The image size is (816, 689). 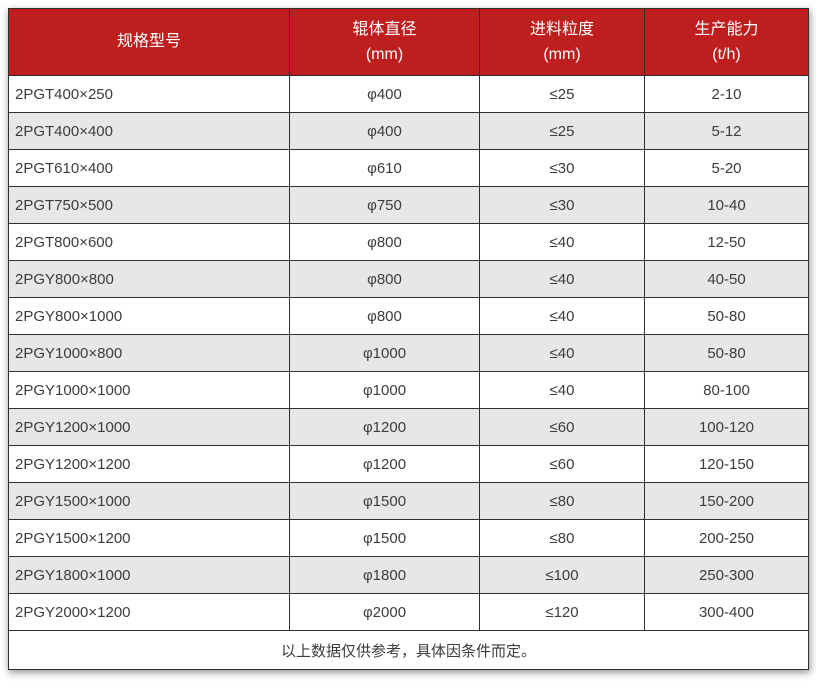 I want to click on table-header: 规格型号 辊体直径 (mm) 进料粒度 (mm) 生产能力 (t/h), so click(x=408, y=42).